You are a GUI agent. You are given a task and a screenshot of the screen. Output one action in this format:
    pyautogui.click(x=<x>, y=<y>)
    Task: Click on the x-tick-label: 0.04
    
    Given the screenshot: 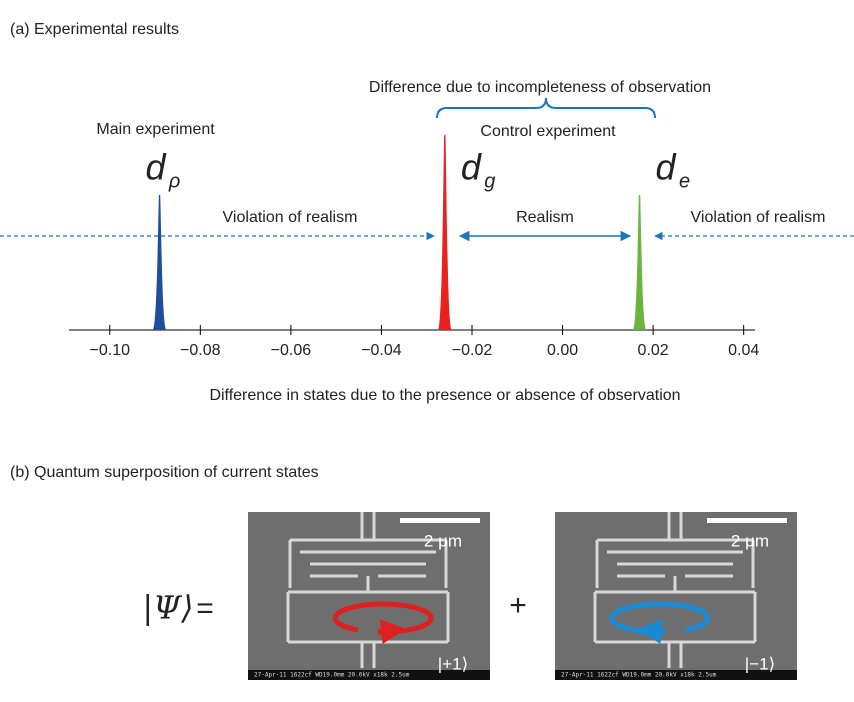 What is the action you would take?
    pyautogui.click(x=743, y=350)
    